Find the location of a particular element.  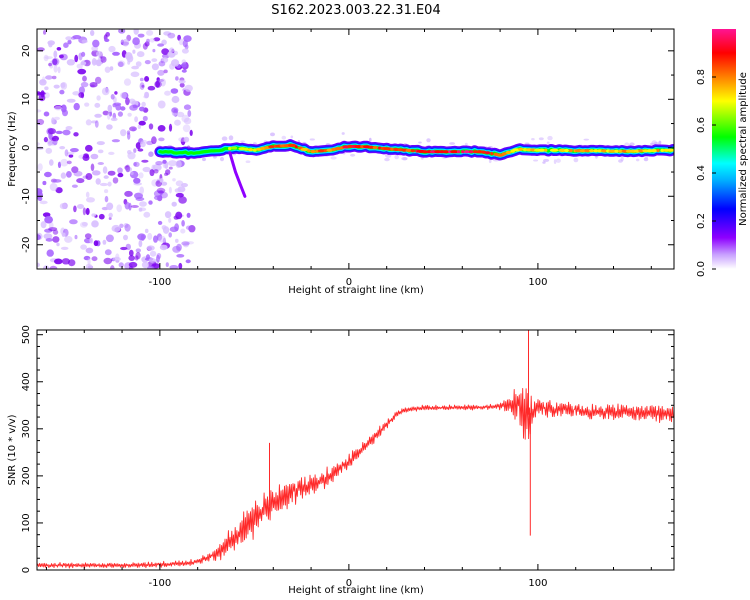

y-tick-label: 500 is located at coordinates (26, 334).